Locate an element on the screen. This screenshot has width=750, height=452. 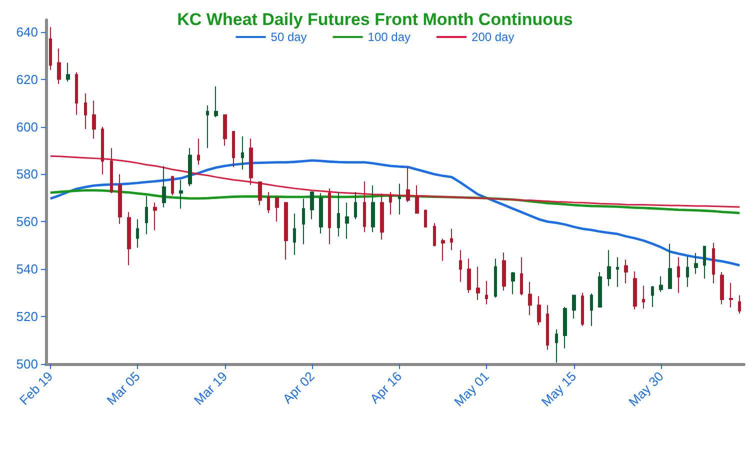
x-tick-label: May 30 is located at coordinates (646, 389).